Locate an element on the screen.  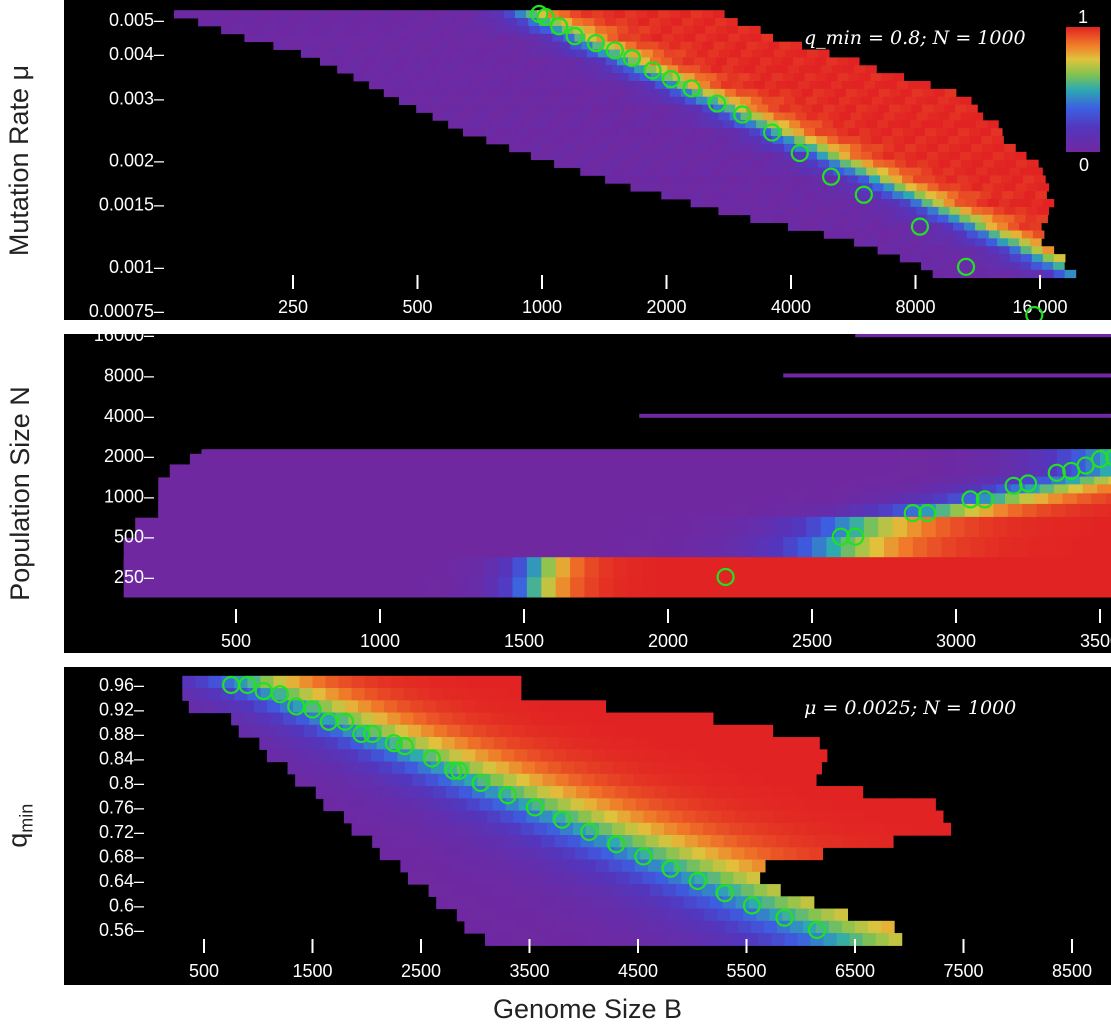
x-tick-label: 4500 is located at coordinates (638, 971).